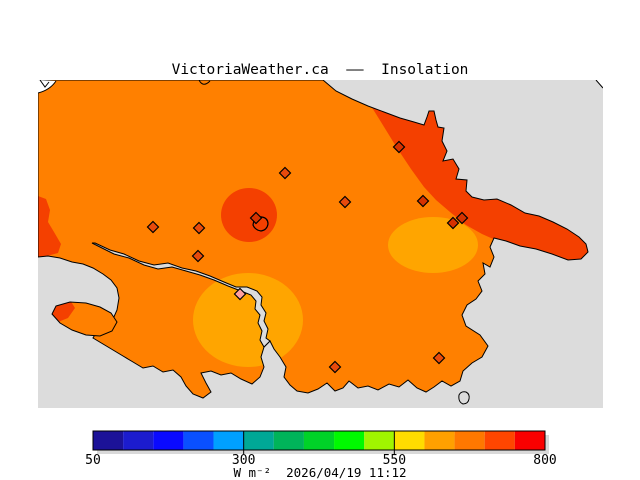 This screenshot has height=480, width=640. What do you see at coordinates (93, 460) in the screenshot?
I see `colorbar-tick-label: 50` at bounding box center [93, 460].